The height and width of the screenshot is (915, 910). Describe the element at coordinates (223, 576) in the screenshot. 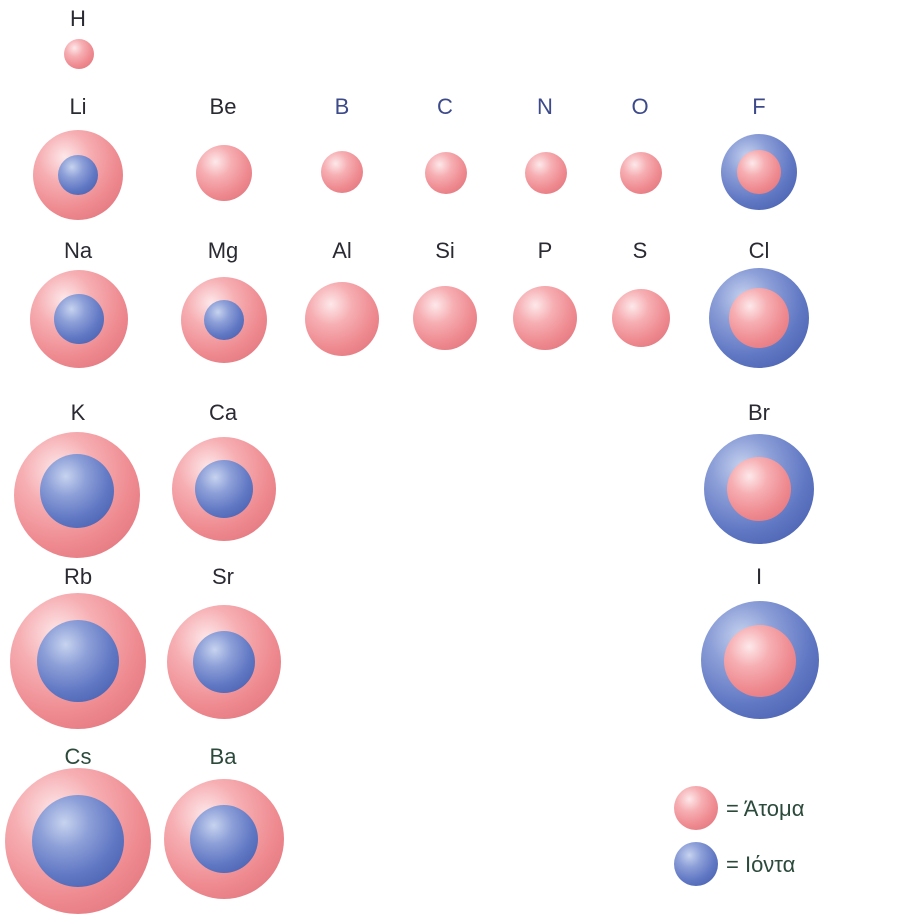

I see `label-sr: Sr` at that location.